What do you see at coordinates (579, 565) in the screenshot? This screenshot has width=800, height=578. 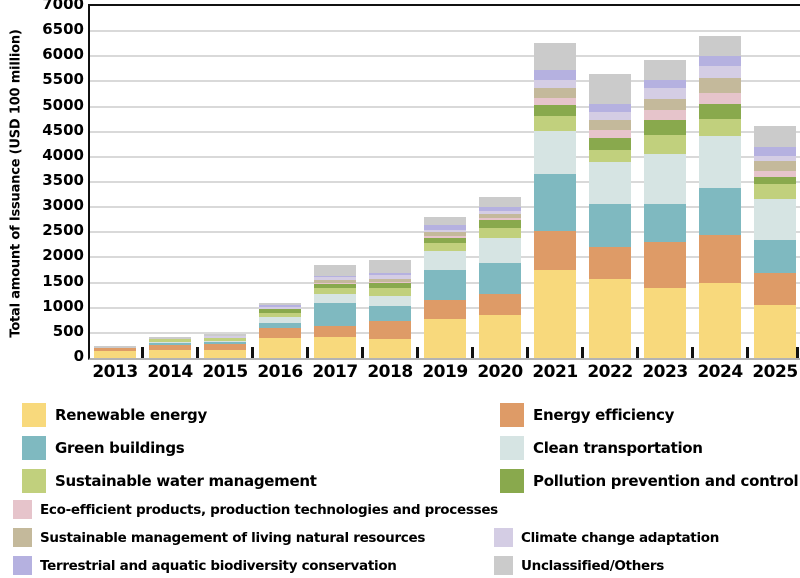 I see `legend-item-unclassified-others: Unclassified/Others` at bounding box center [579, 565].